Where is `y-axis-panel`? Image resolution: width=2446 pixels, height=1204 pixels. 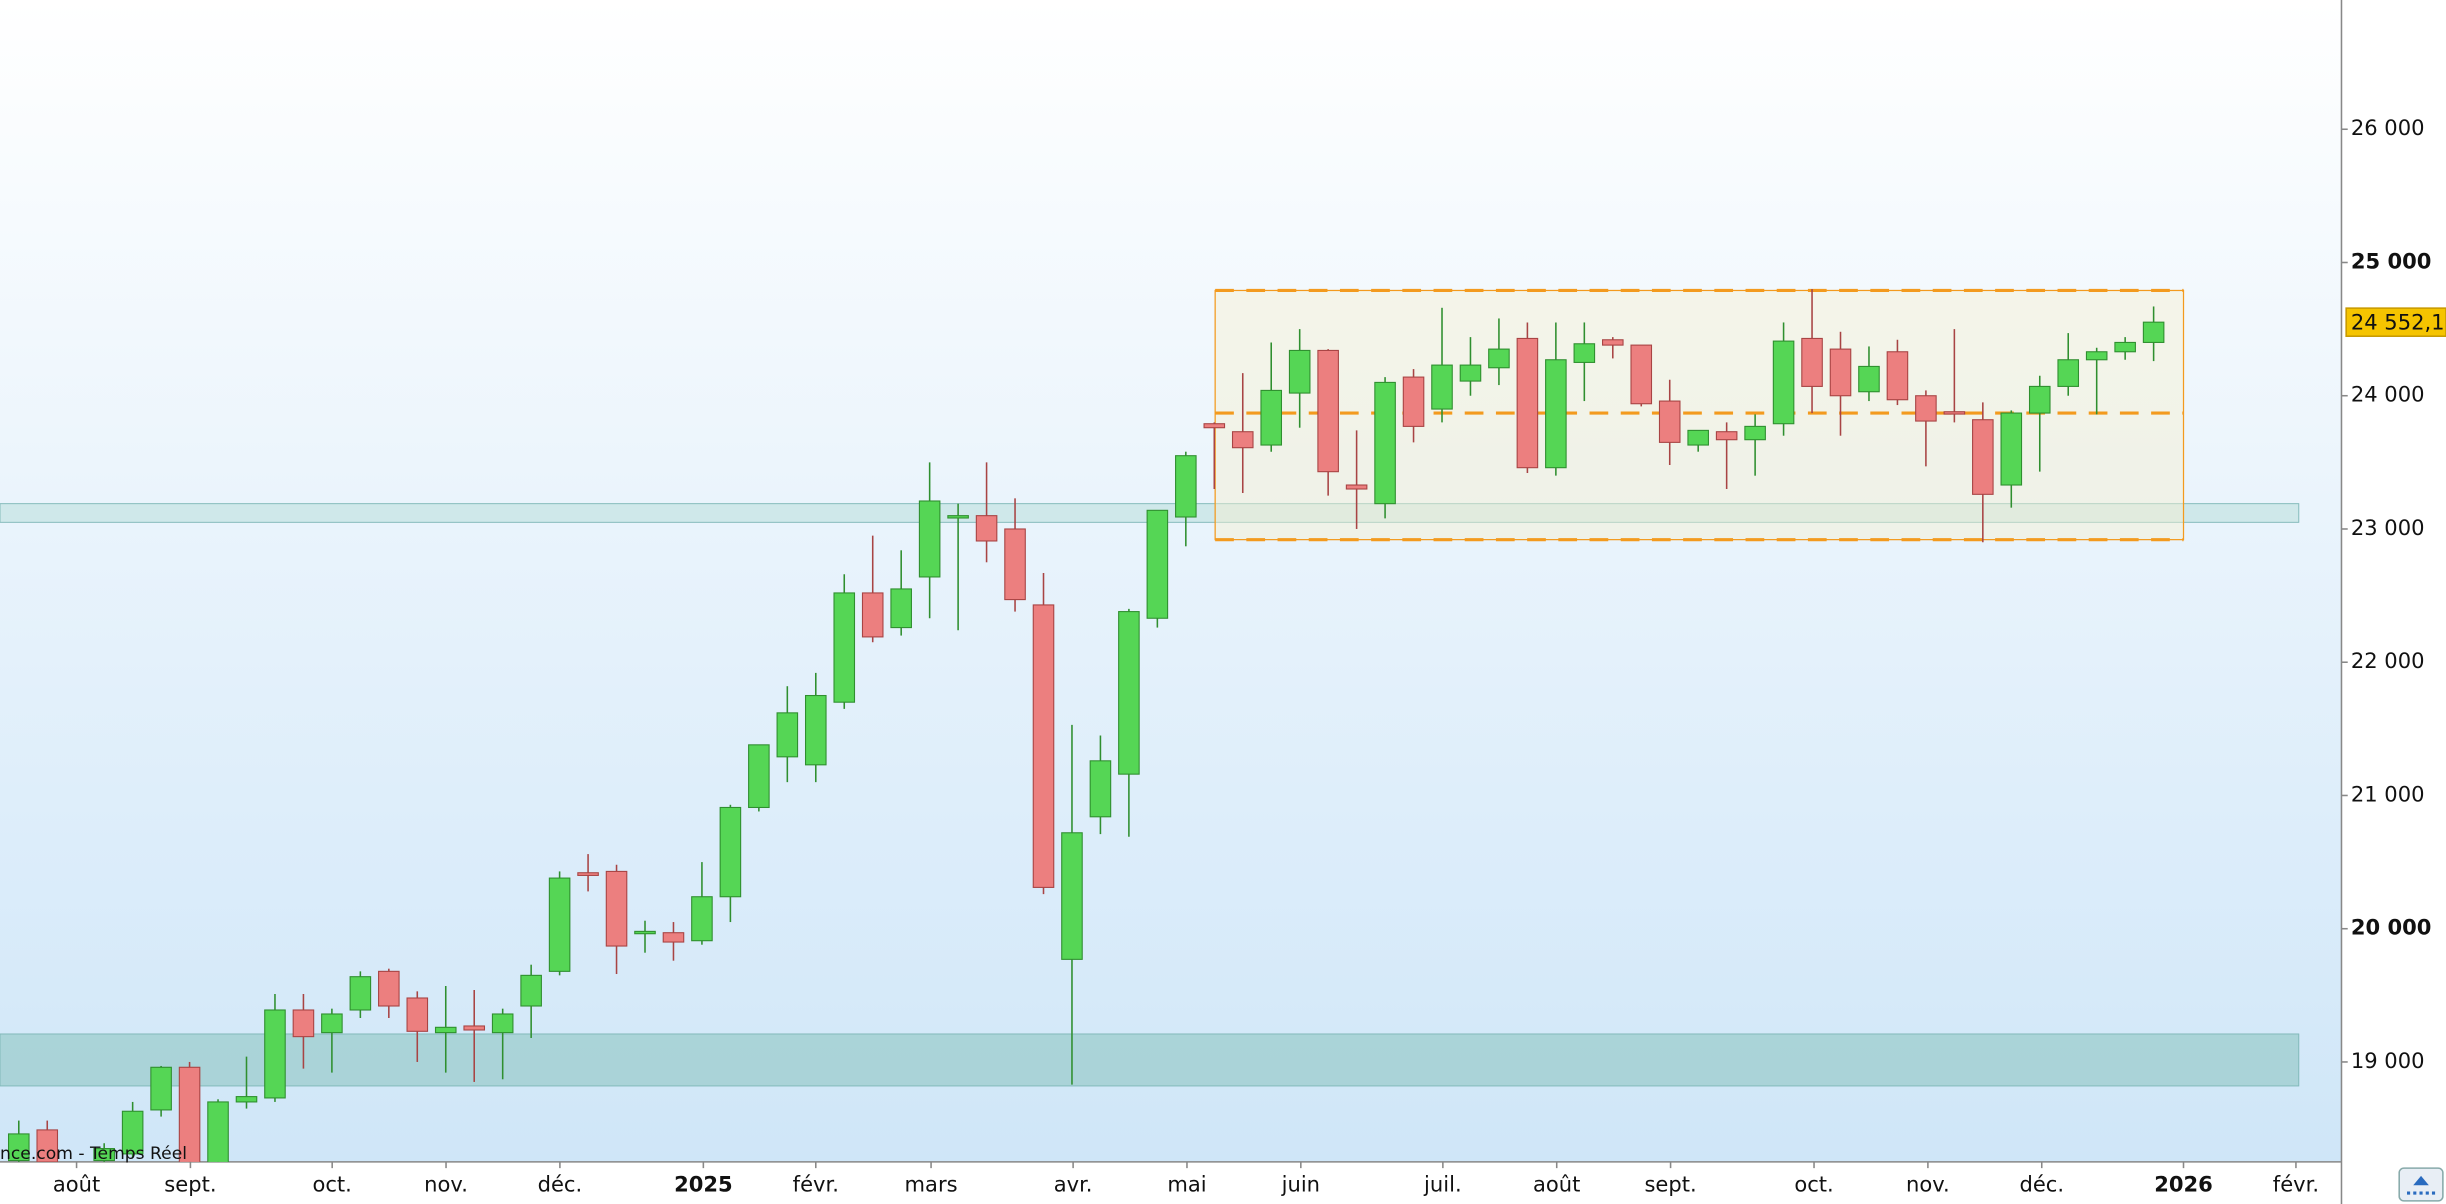
y-axis-panel is located at coordinates (2393, 602).